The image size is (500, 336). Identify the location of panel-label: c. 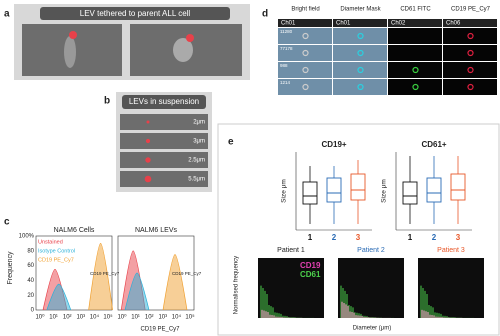
(7, 222).